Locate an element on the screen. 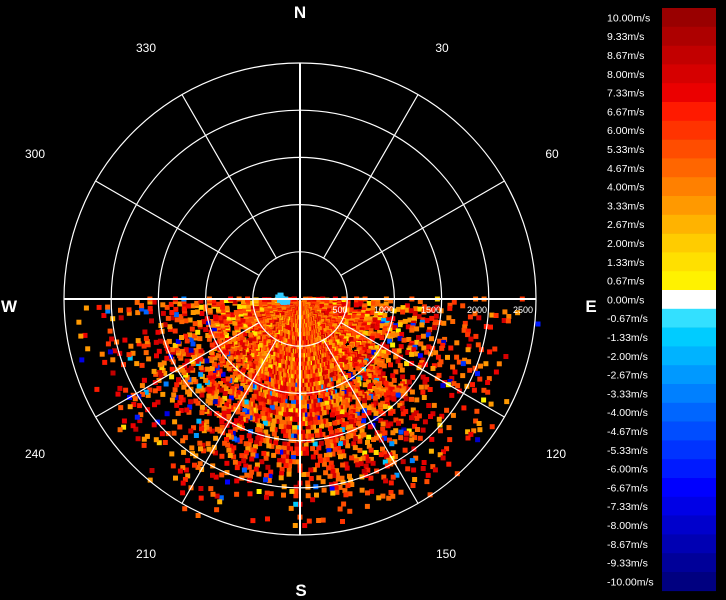 This screenshot has width=726, height=600. colorbar-label: 0.67m/s is located at coordinates (625, 282).